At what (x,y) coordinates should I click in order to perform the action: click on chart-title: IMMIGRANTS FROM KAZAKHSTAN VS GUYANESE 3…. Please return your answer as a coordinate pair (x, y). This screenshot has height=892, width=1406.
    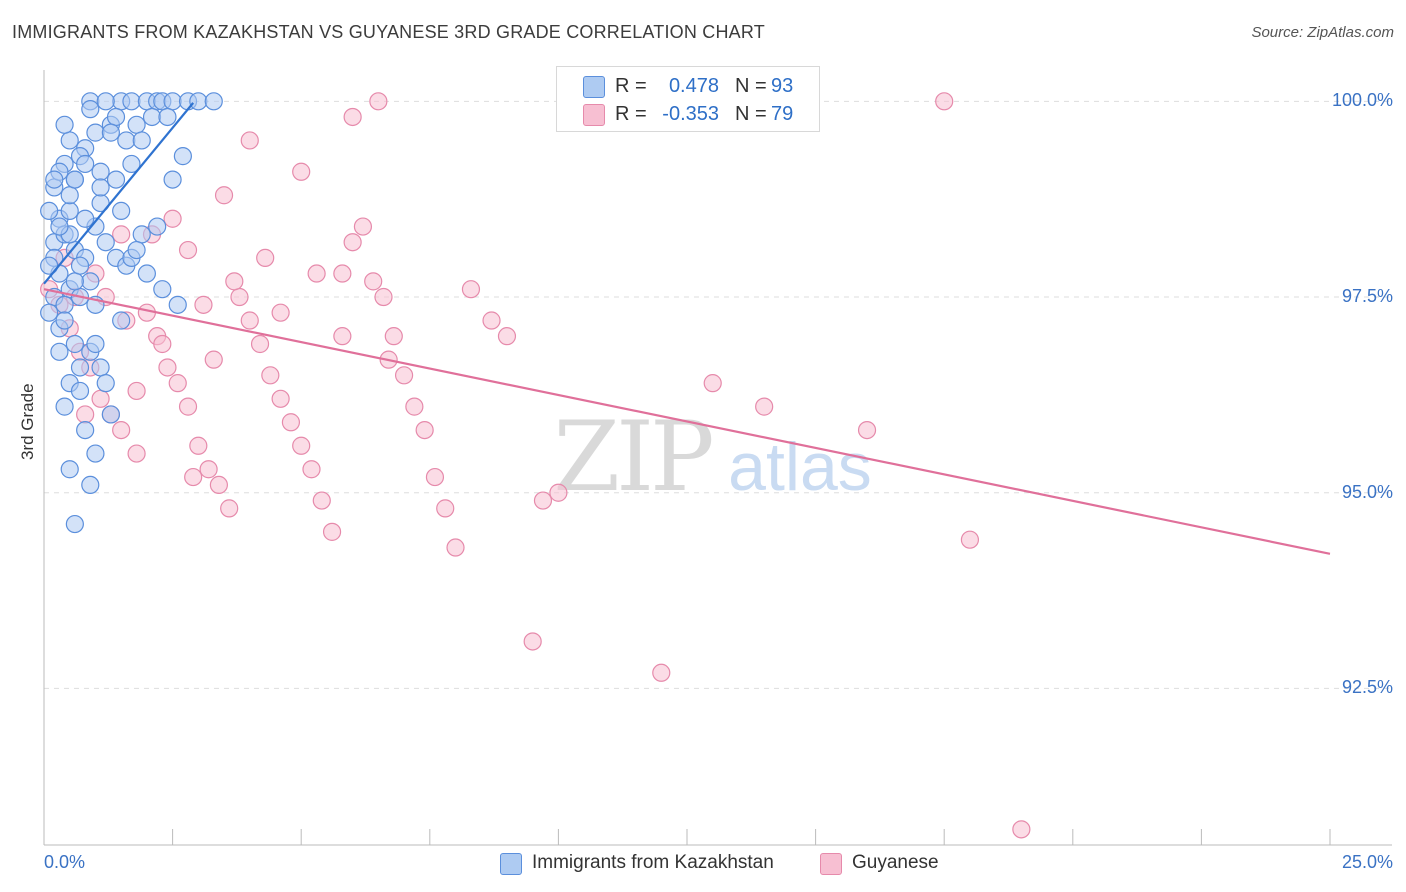
    Looking at the image, I should click on (388, 32).